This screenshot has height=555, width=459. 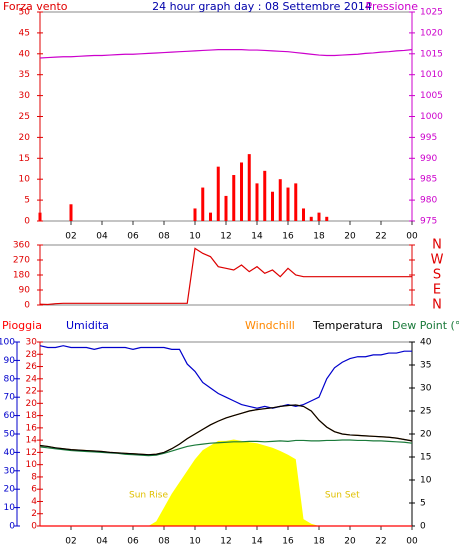 I want to click on tick-label: 14, so click(x=32, y=441).